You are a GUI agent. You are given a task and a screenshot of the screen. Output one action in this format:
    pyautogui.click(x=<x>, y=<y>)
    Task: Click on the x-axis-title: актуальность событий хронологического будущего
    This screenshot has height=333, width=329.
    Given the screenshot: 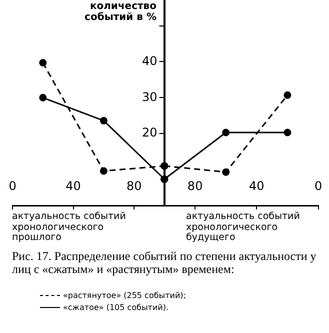 What is the action you would take?
    pyautogui.click(x=243, y=227)
    